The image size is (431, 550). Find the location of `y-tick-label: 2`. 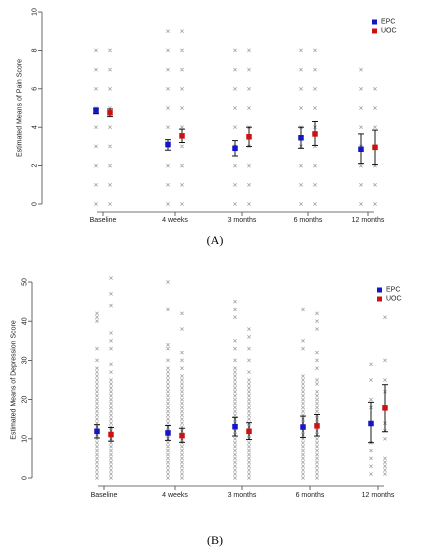

y-tick-label: 2 is located at coordinates (35, 166).